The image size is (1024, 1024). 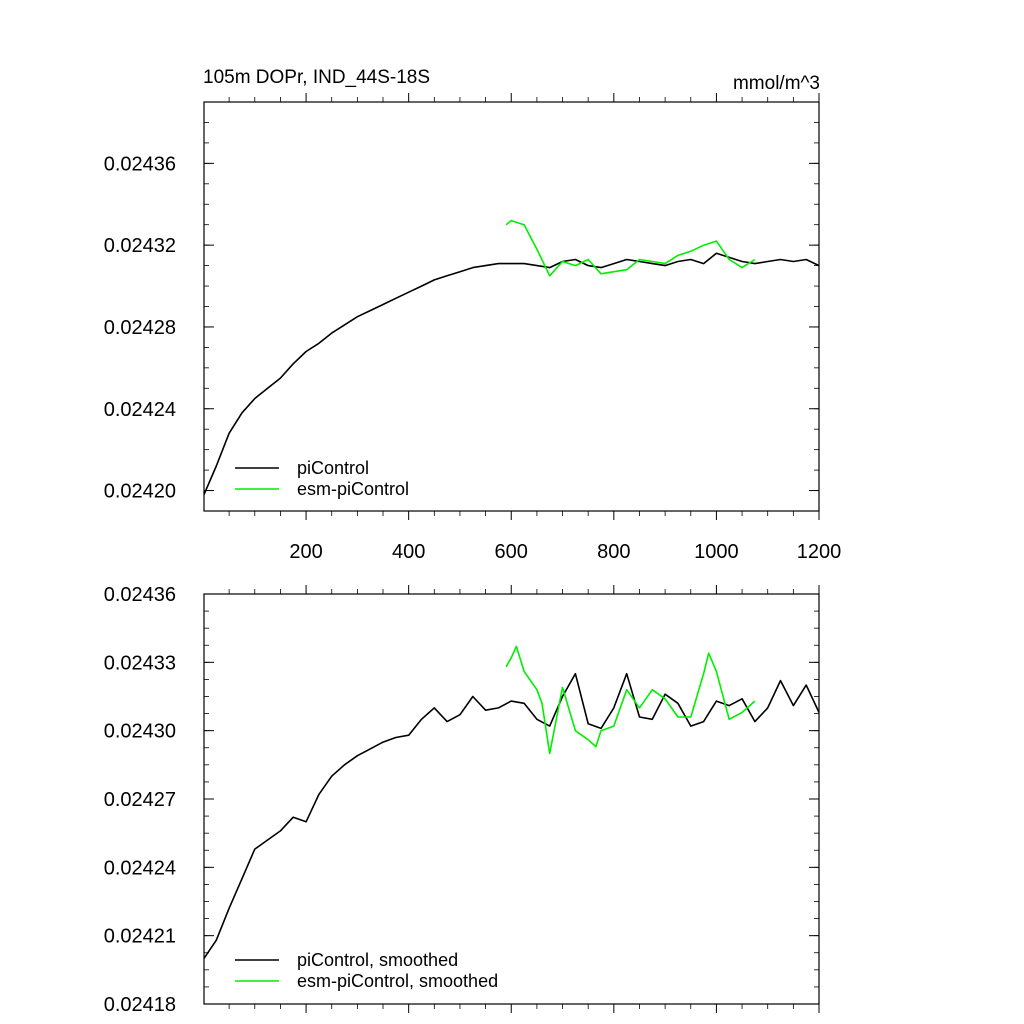 I want to click on y-tick-label: 0.02427, so click(x=140, y=800).